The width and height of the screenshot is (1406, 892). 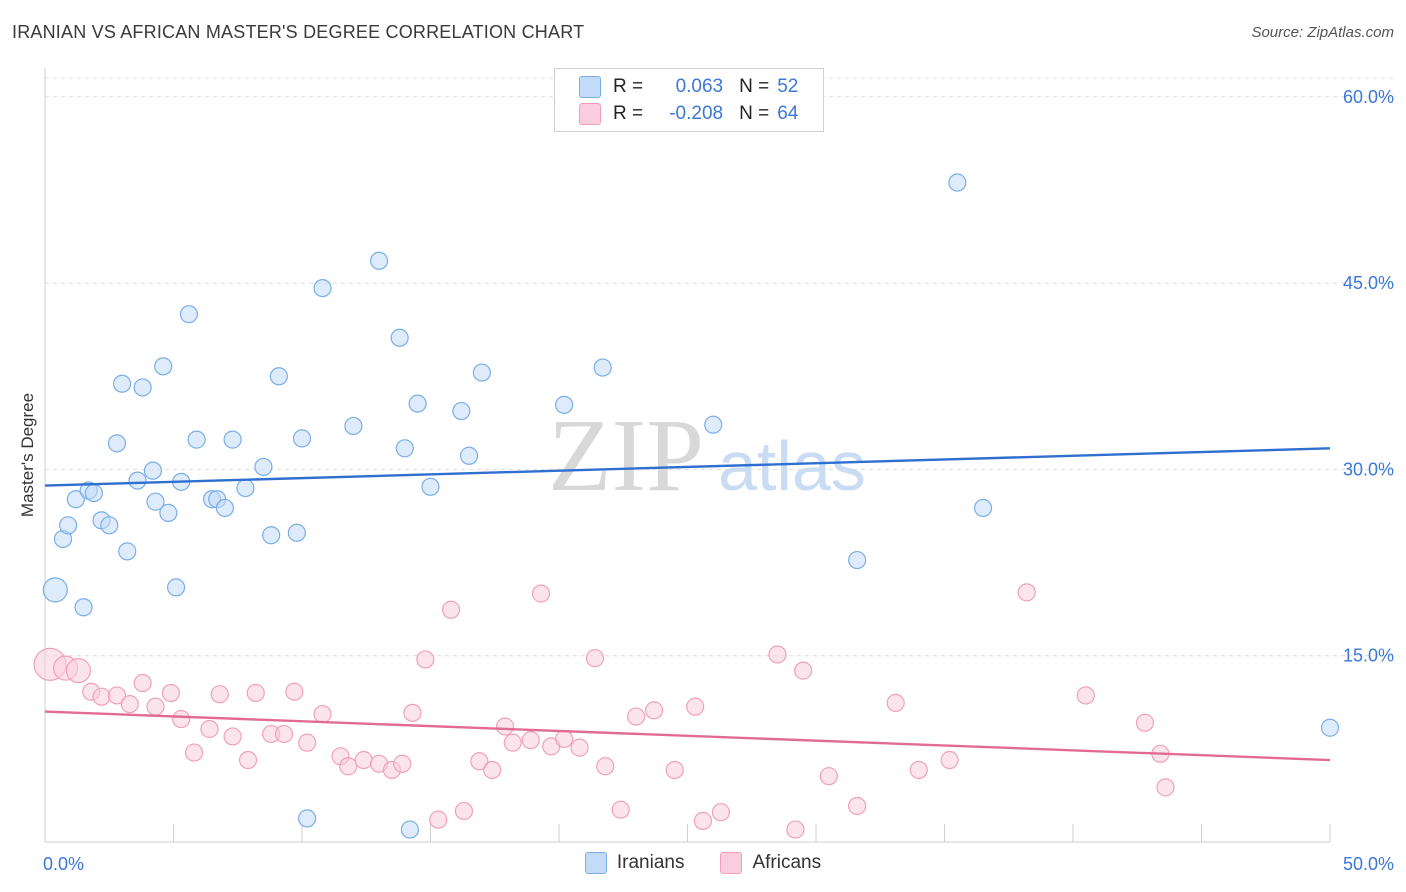 What do you see at coordinates (787, 862) in the screenshot?
I see `legend-label-africans: Africans` at bounding box center [787, 862].